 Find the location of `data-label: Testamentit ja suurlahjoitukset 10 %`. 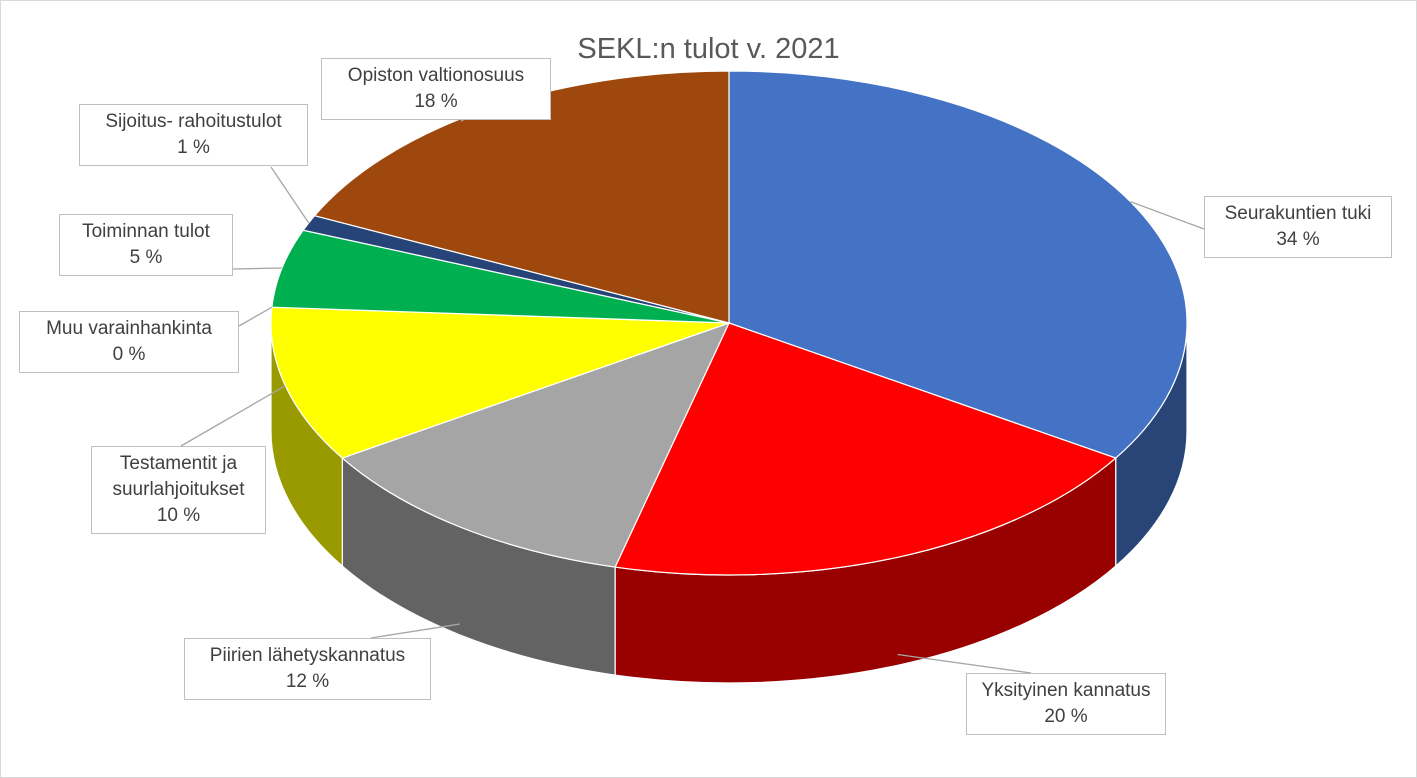

data-label: Testamentit ja suurlahjoitukset 10 % is located at coordinates (178, 490).